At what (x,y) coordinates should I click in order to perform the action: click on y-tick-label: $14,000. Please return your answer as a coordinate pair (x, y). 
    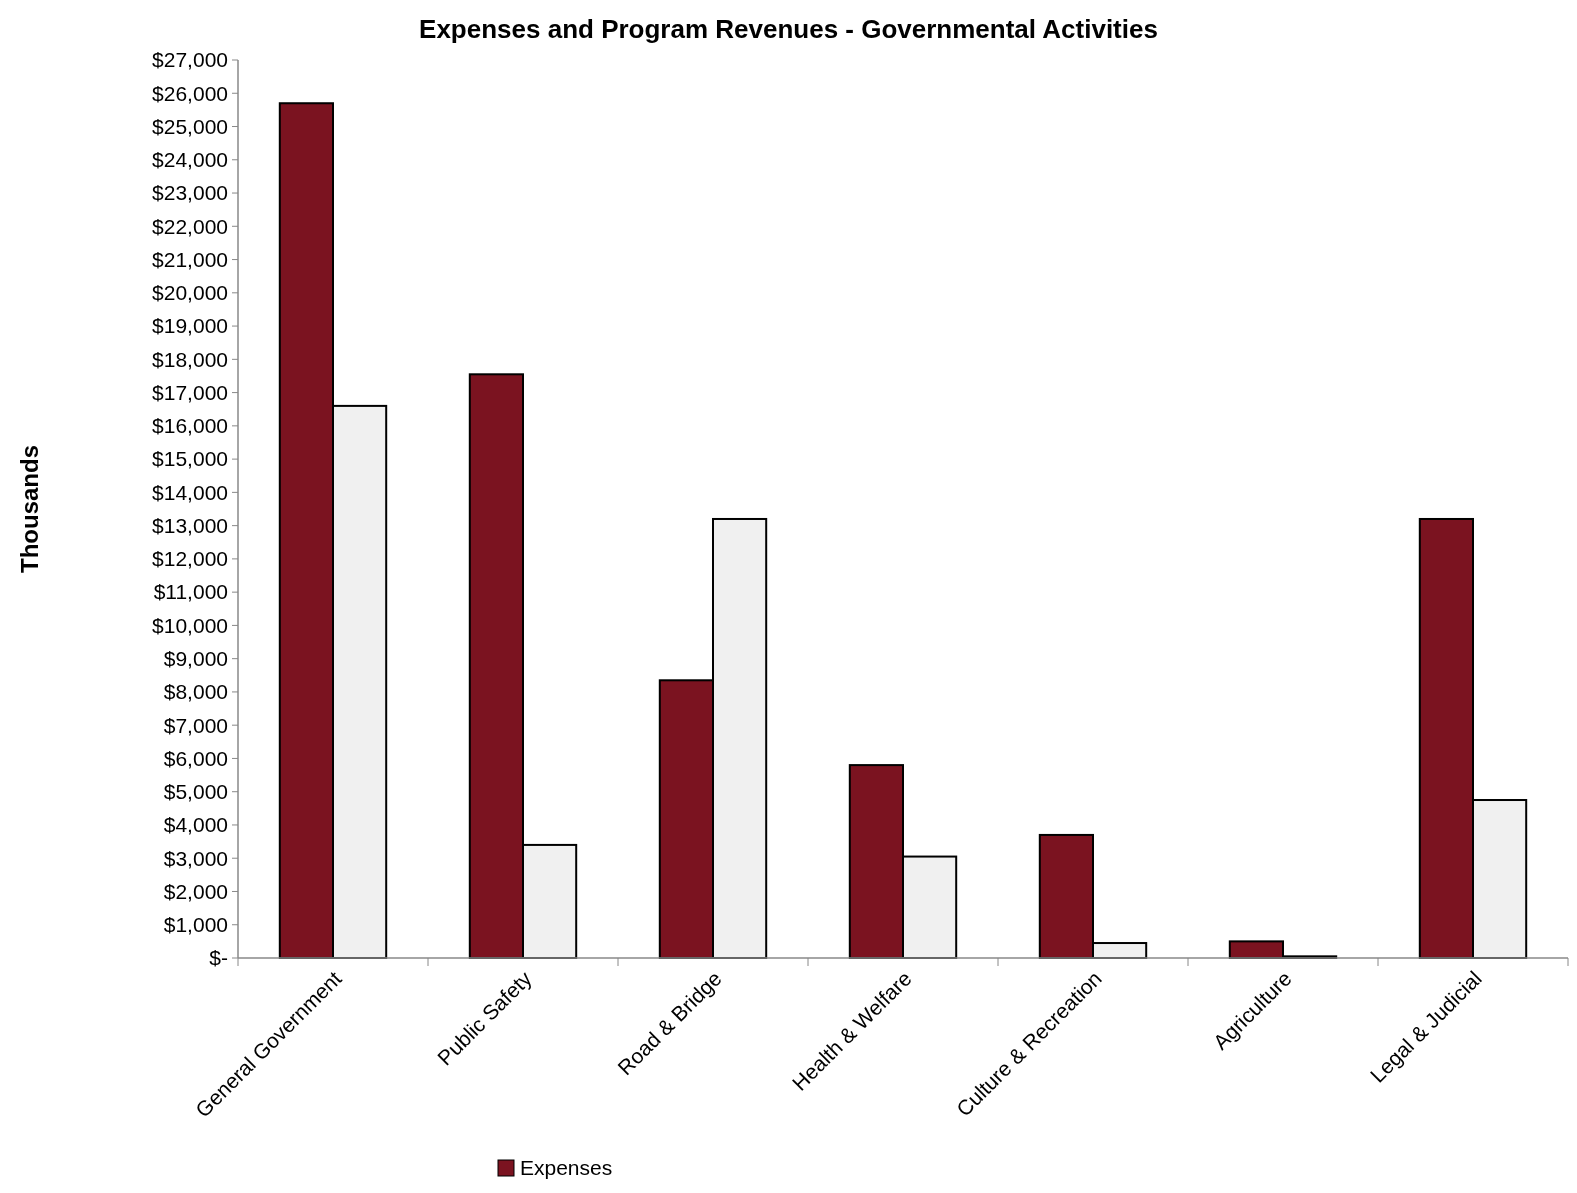
    Looking at the image, I should click on (190, 492).